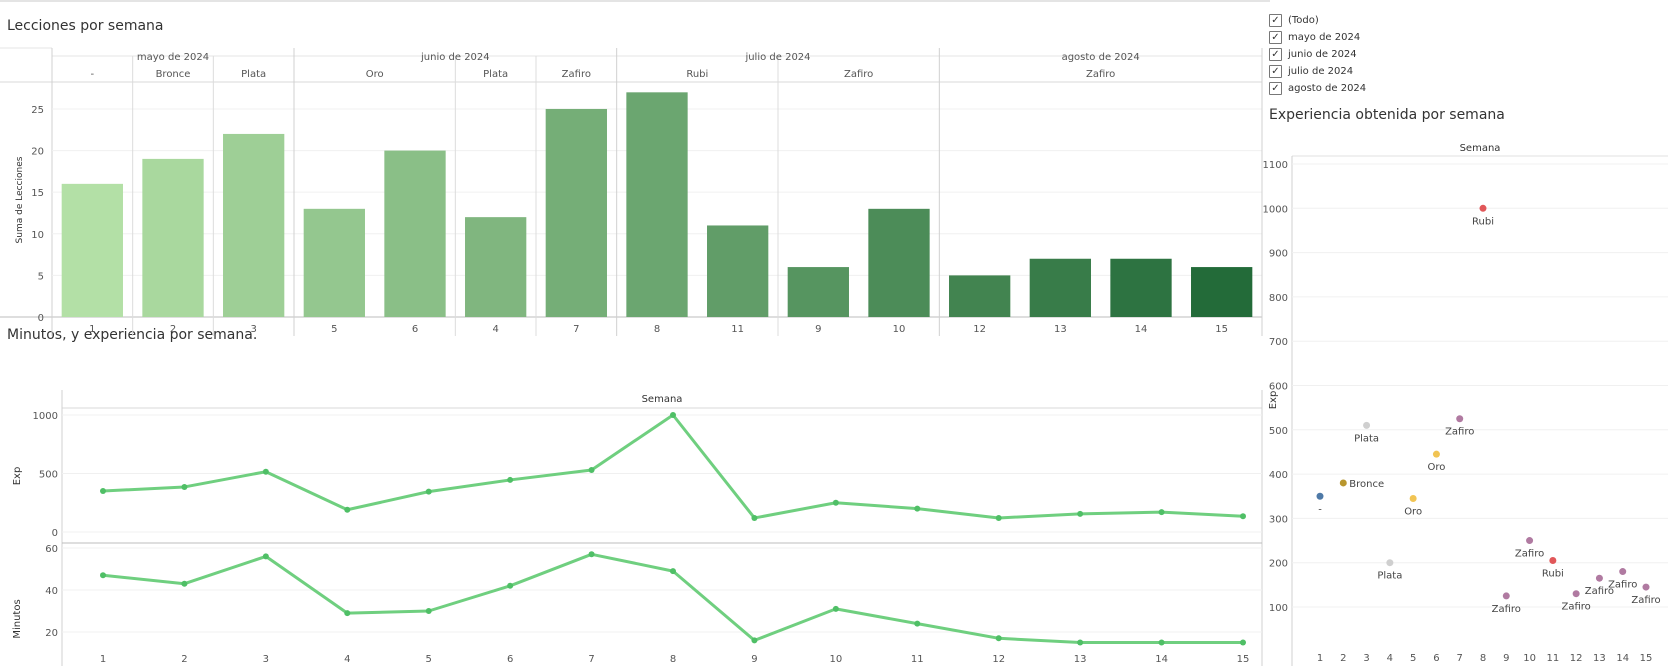 This screenshot has height=666, width=1677. Describe the element at coordinates (93, 74) in the screenshot. I see `group-label: -` at that location.